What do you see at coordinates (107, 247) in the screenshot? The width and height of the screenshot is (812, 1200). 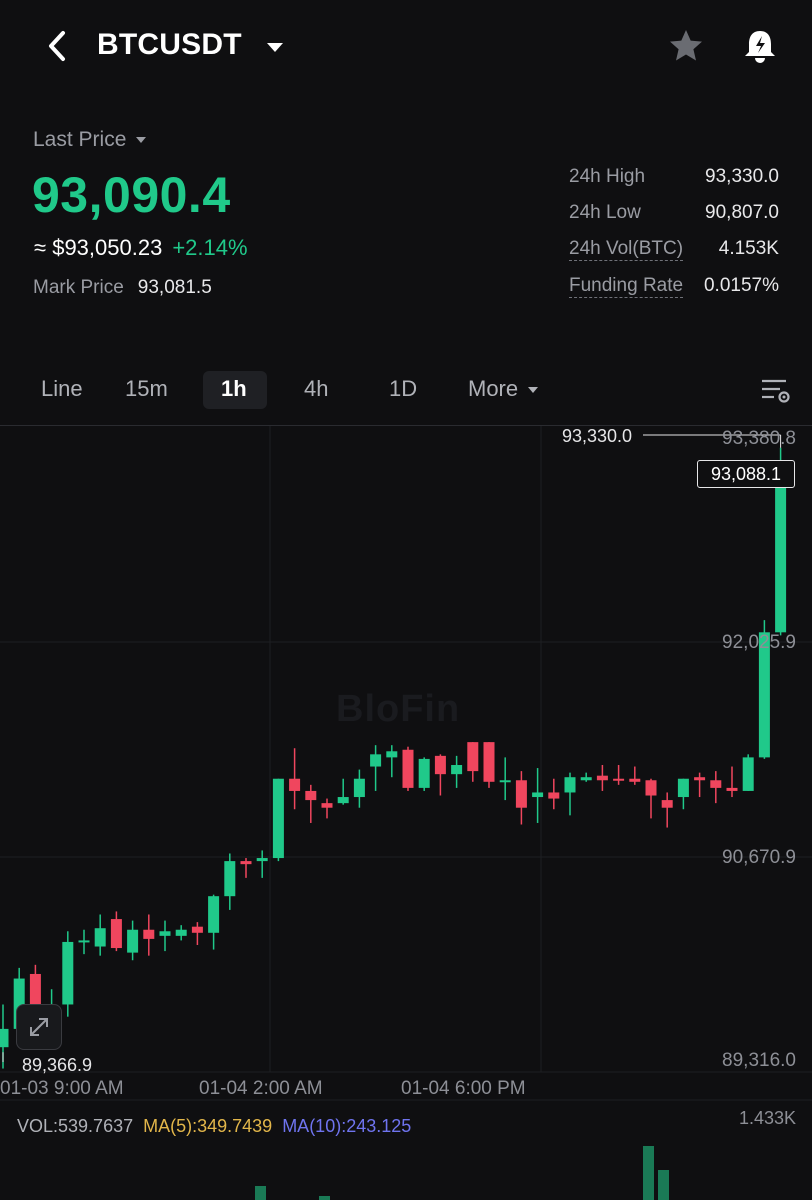 I see `approx-usd-value: $93,050.23` at bounding box center [107, 247].